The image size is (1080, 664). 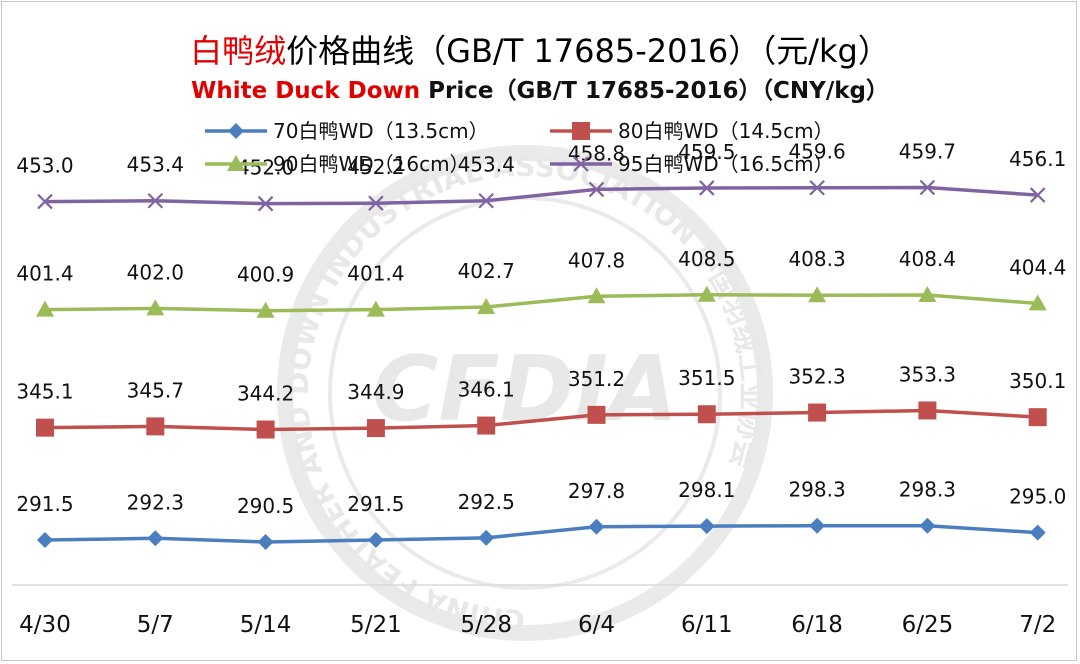 What do you see at coordinates (265, 275) in the screenshot?
I see `data-label: 400.9` at bounding box center [265, 275].